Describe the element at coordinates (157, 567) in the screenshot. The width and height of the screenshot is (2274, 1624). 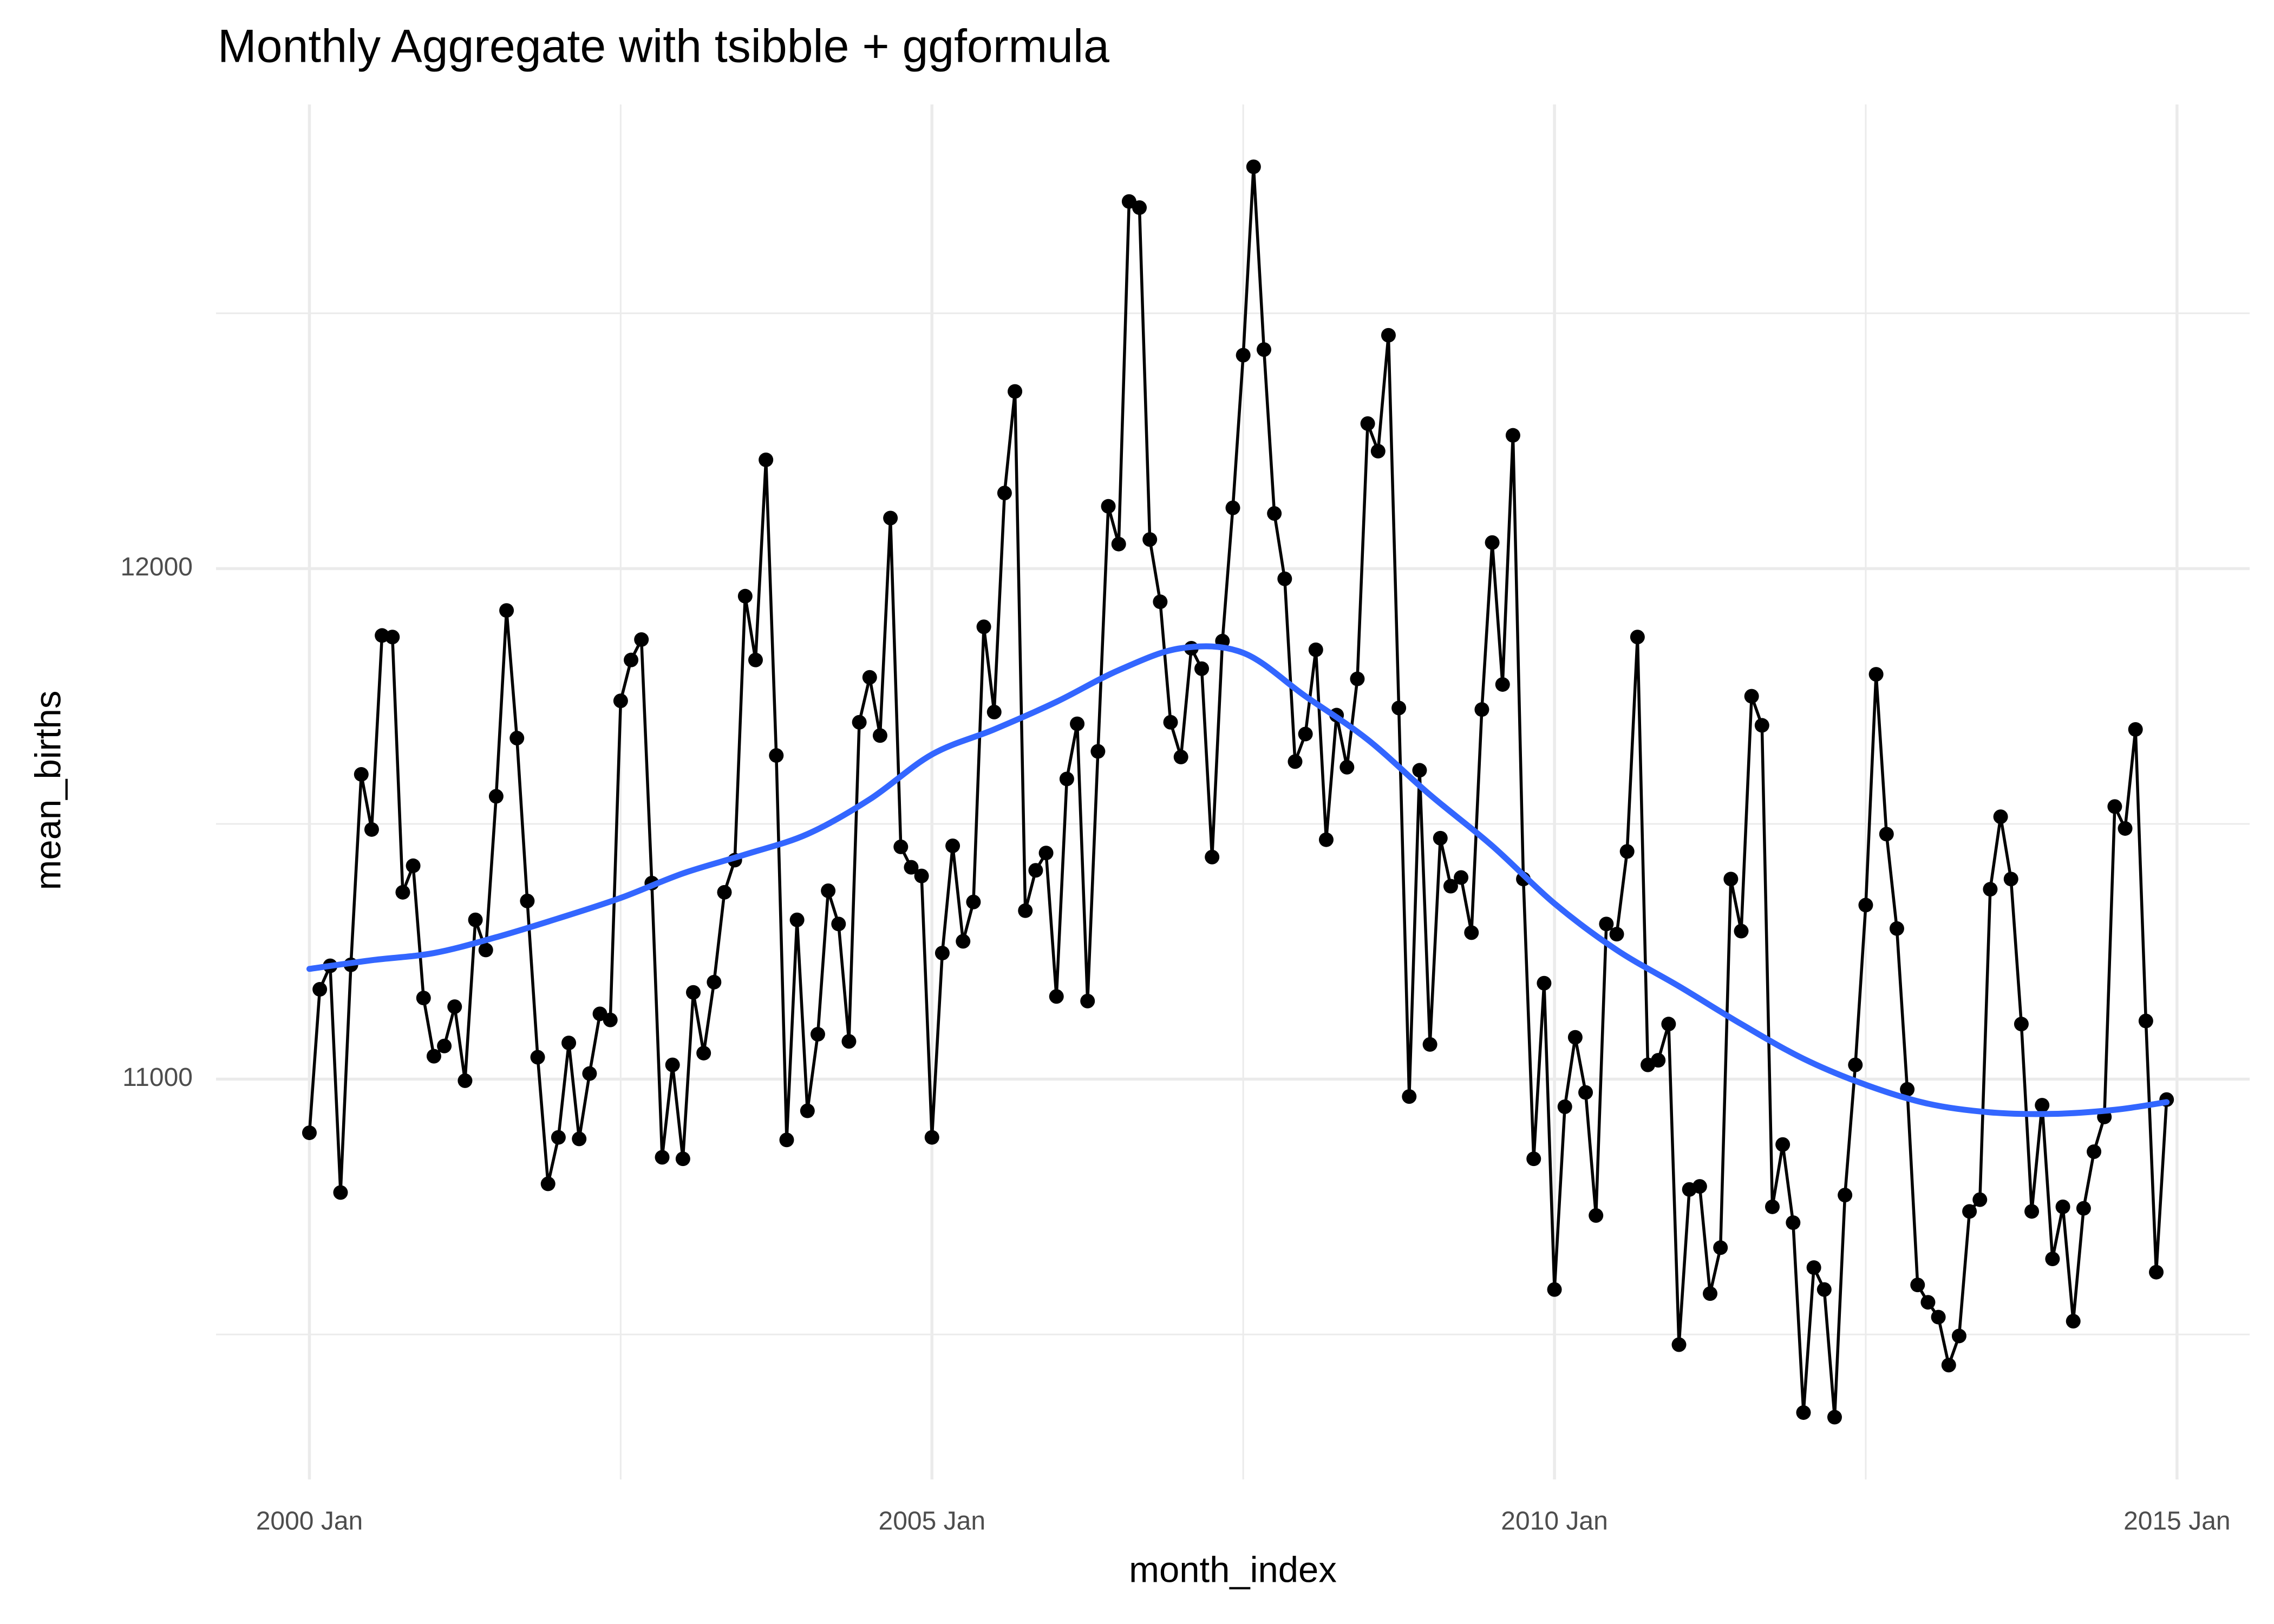
I see `y-tick-label: 12000` at that location.